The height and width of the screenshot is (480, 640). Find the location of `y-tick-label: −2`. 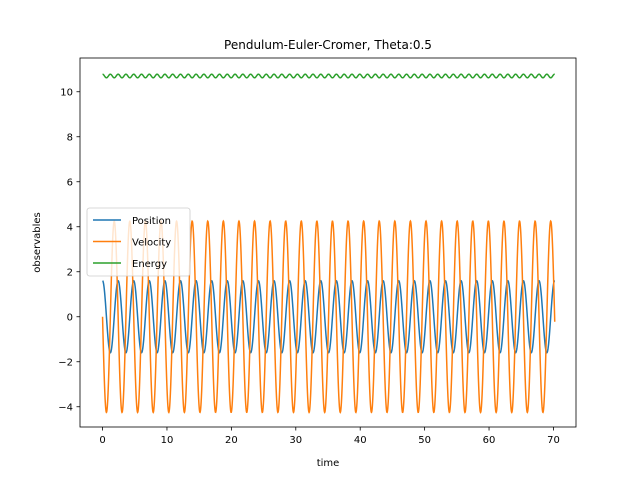

y-tick-label: −2 is located at coordinates (65, 362).